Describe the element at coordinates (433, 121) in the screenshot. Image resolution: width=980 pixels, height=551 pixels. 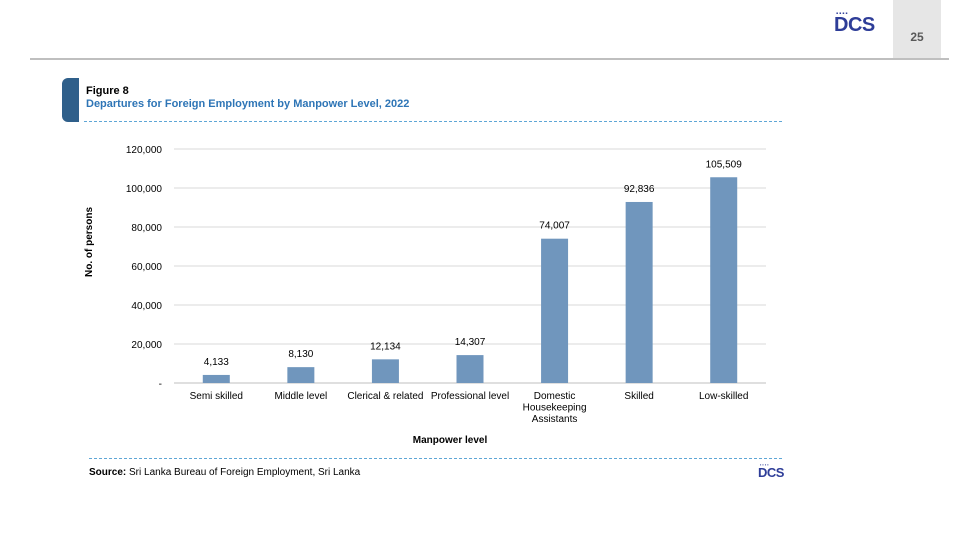
I see `top-dashed-divider` at that location.